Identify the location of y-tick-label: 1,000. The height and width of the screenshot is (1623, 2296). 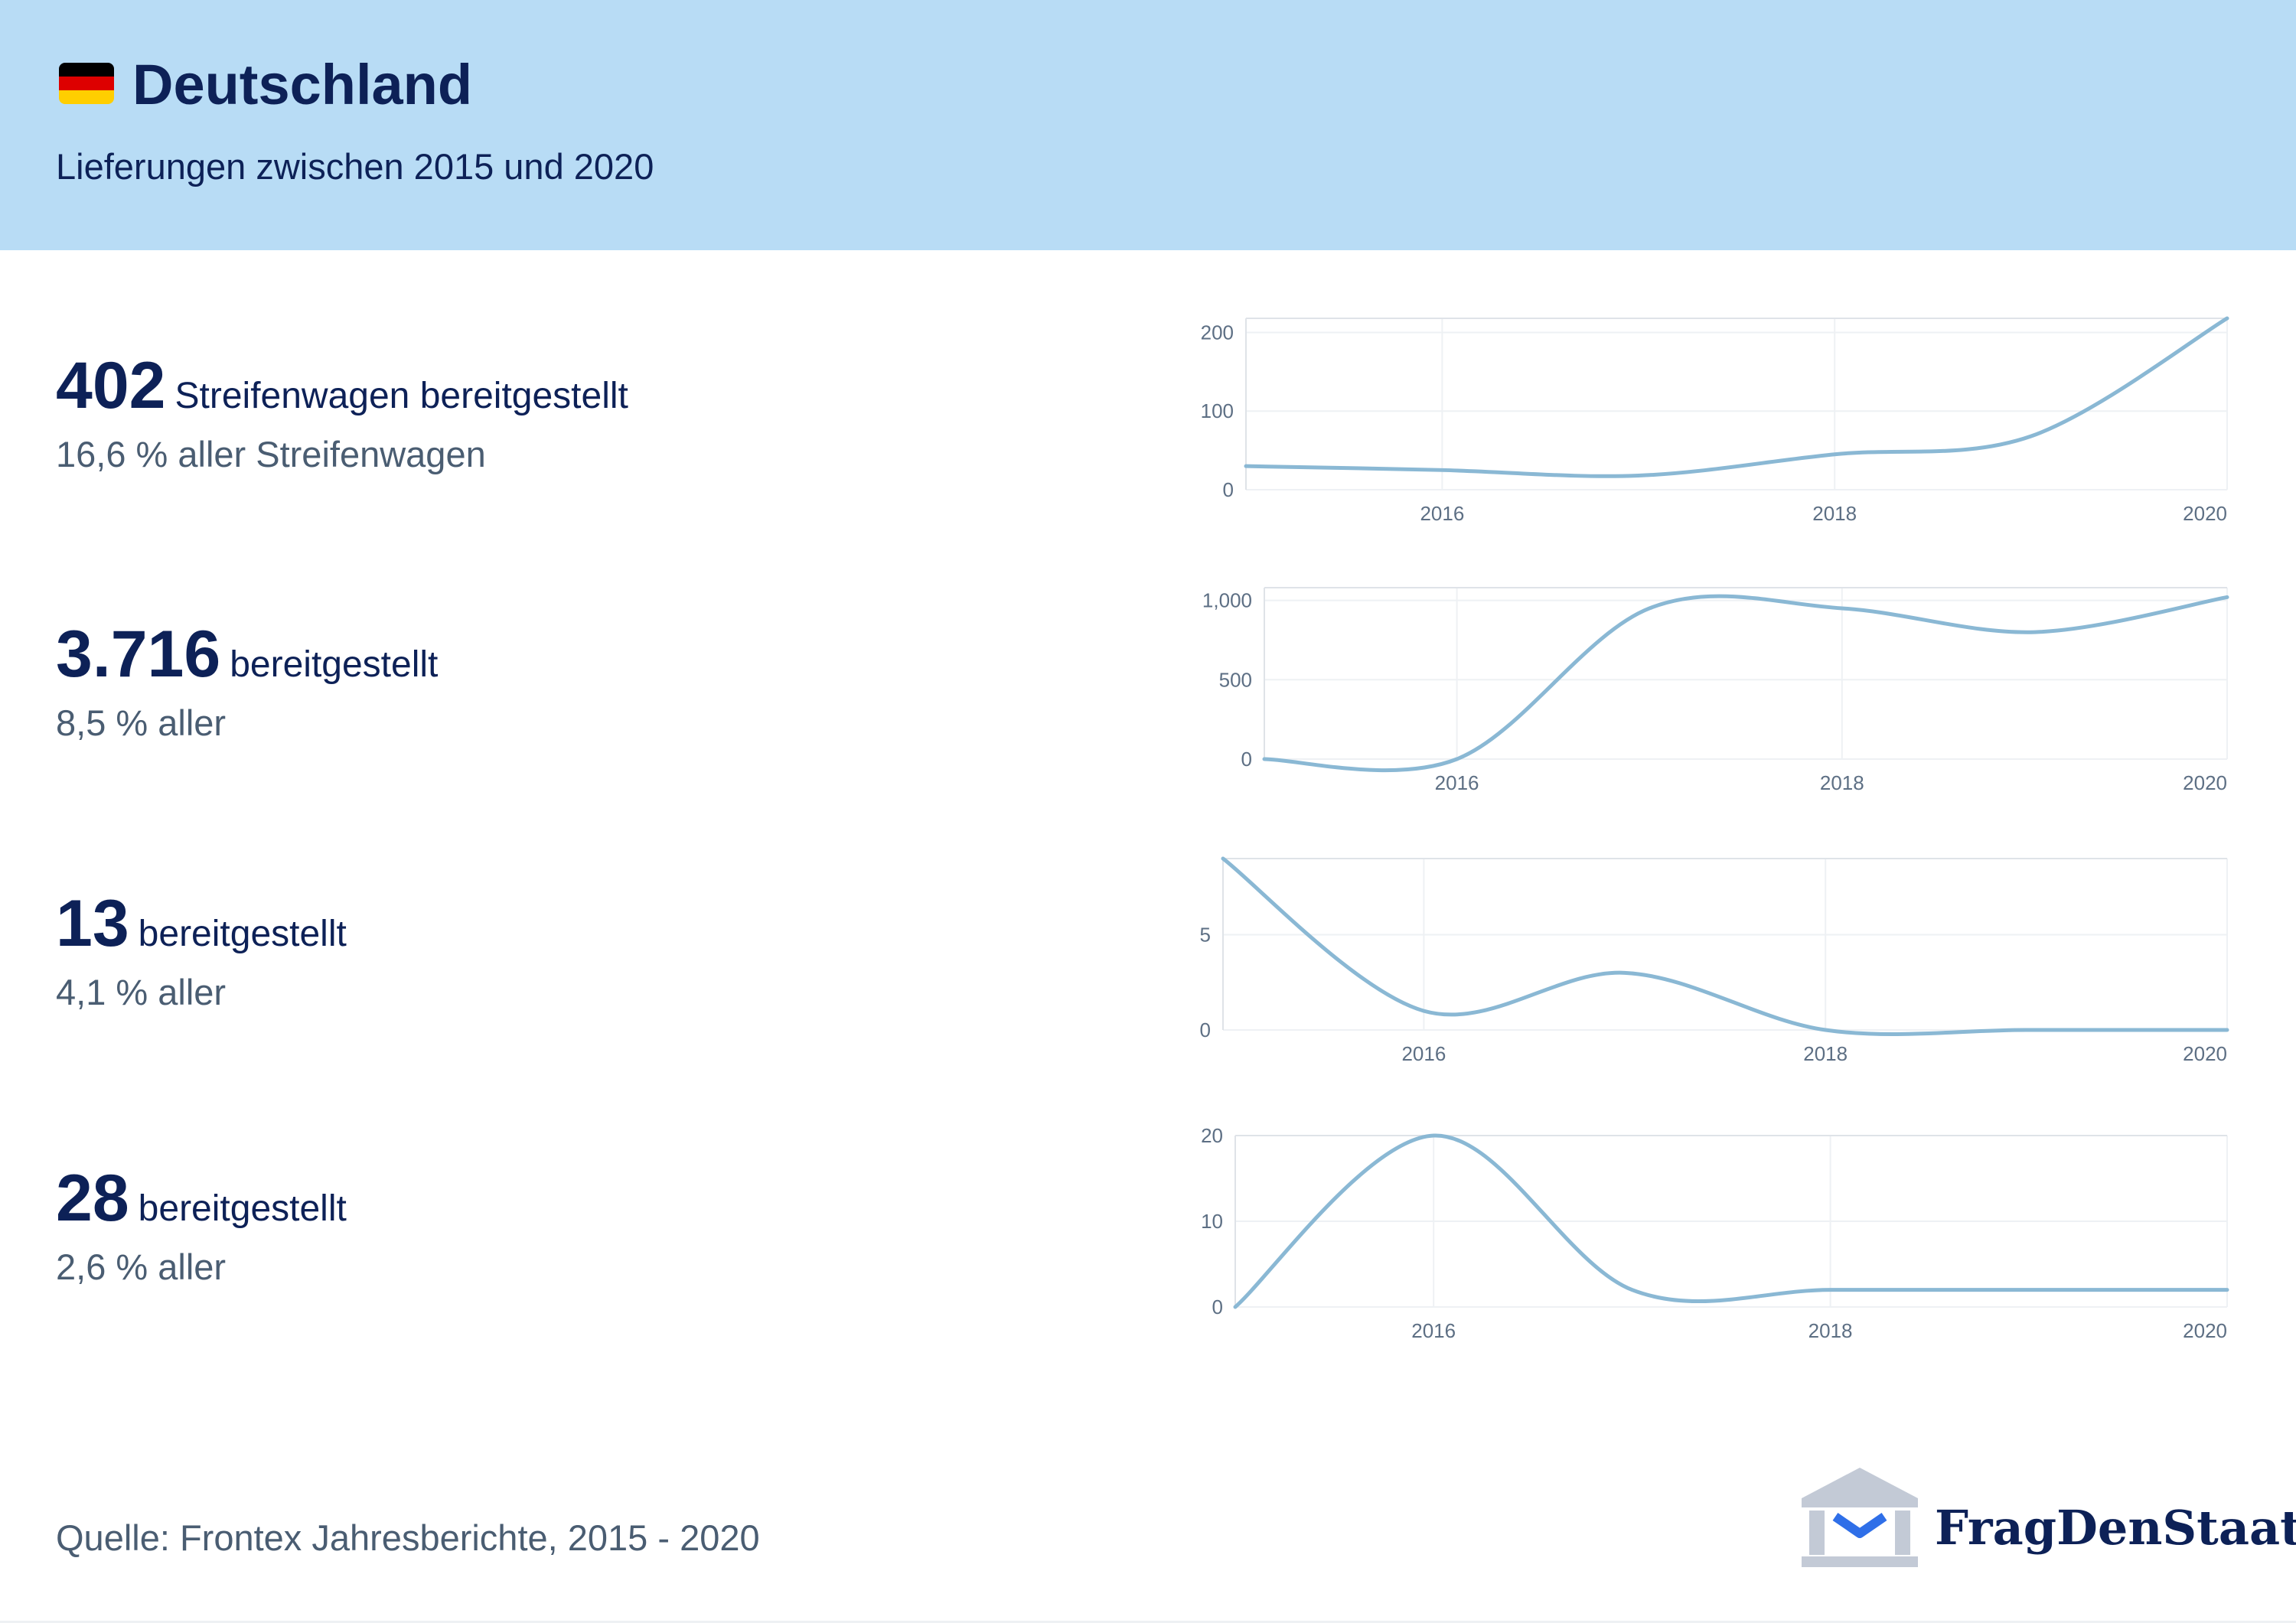
(1227, 601).